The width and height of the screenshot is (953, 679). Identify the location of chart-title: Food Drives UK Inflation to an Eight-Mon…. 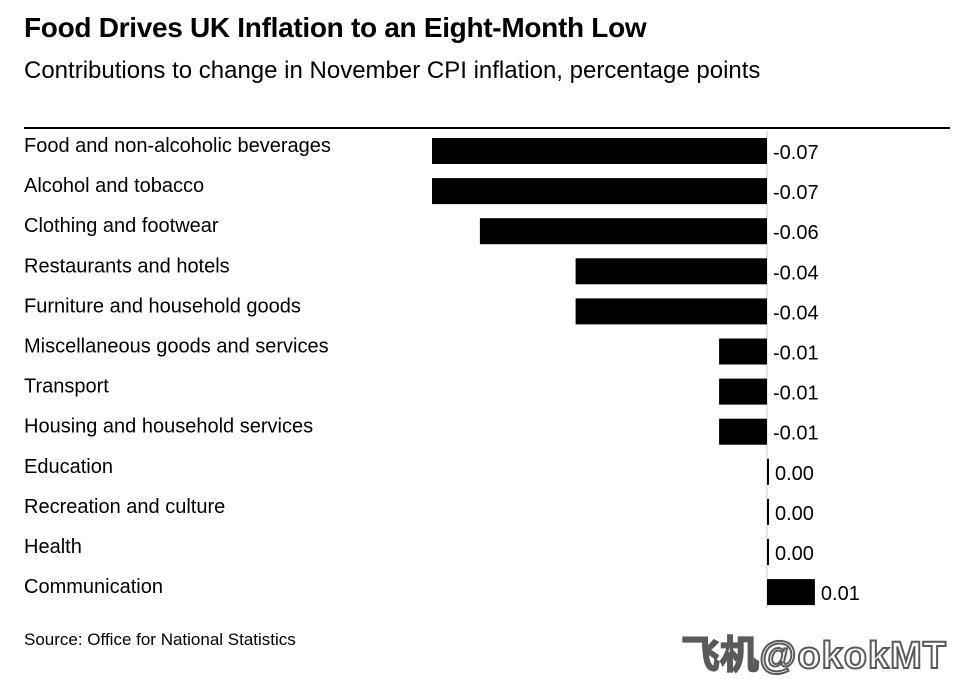
(335, 27).